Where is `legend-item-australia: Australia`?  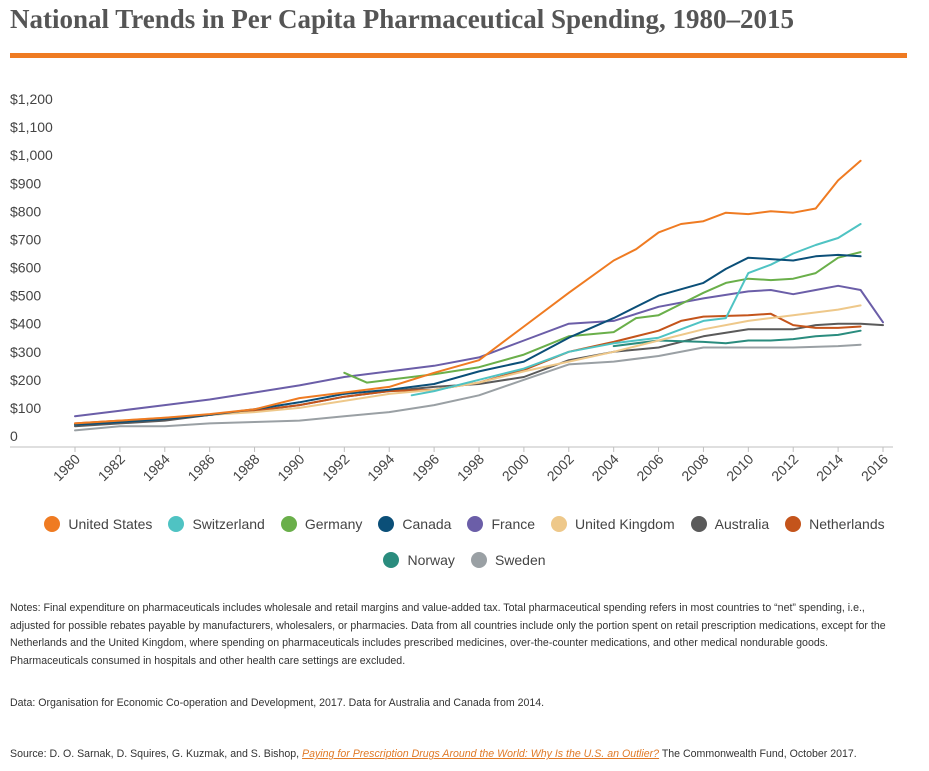 legend-item-australia: Australia is located at coordinates (730, 524).